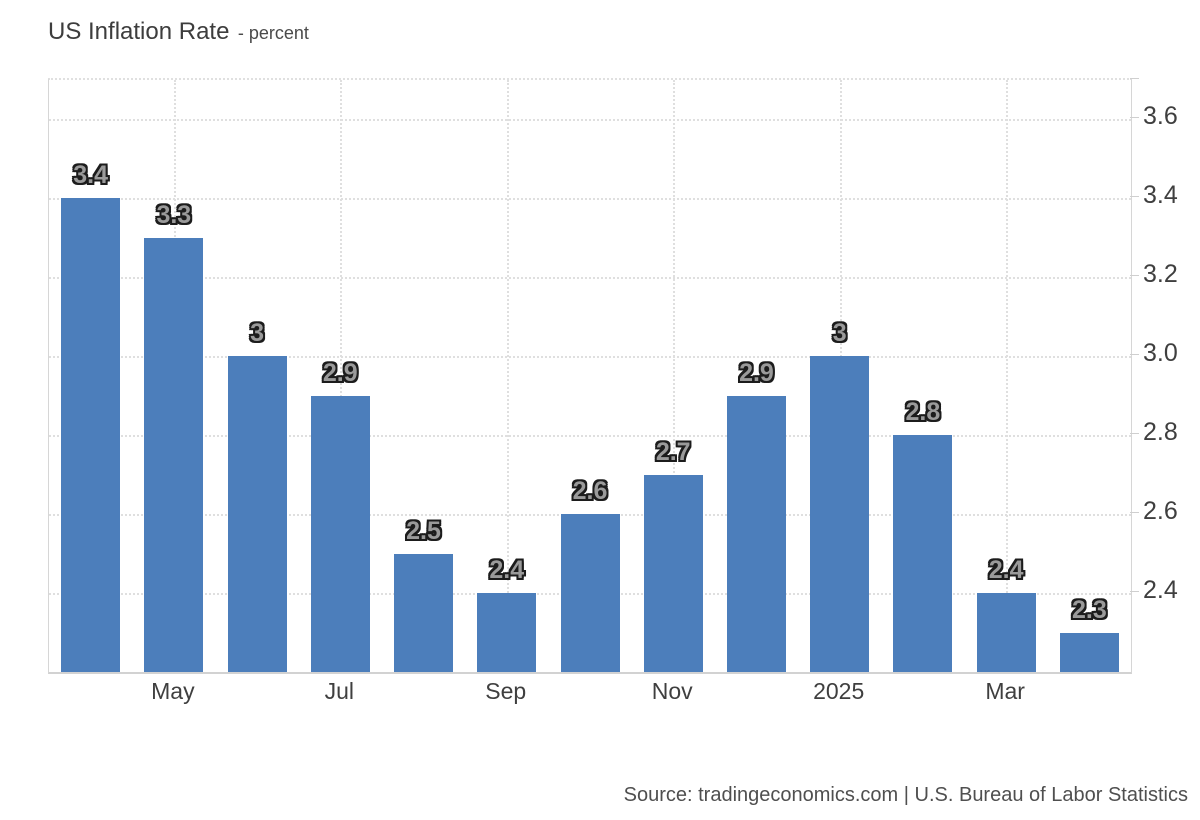  I want to click on y-axis-tick-label: 3.6, so click(1160, 116).